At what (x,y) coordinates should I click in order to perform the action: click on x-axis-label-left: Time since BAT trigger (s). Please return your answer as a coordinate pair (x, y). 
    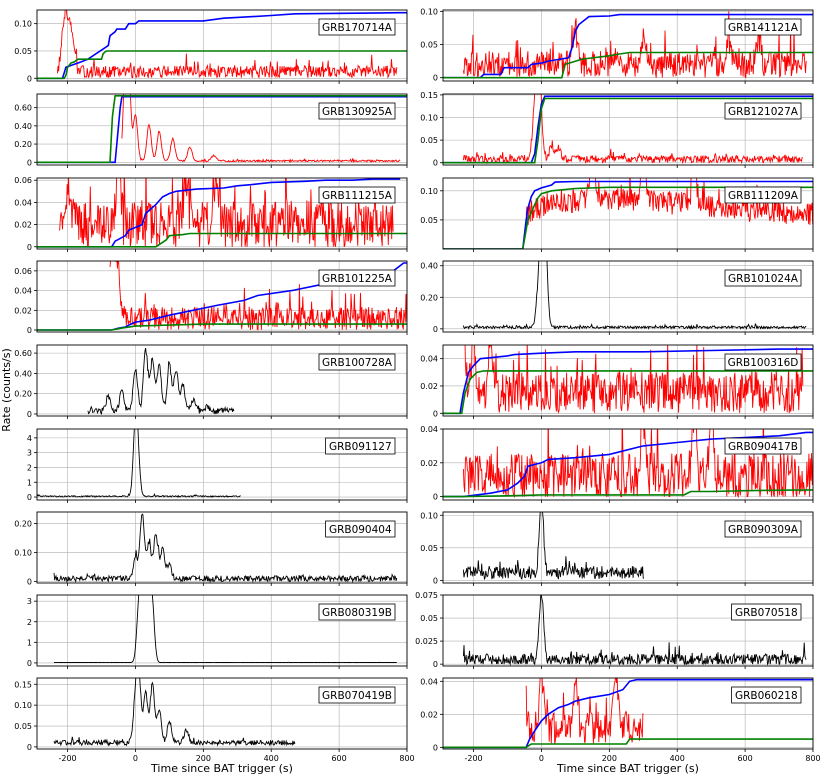
    Looking at the image, I should click on (221, 768).